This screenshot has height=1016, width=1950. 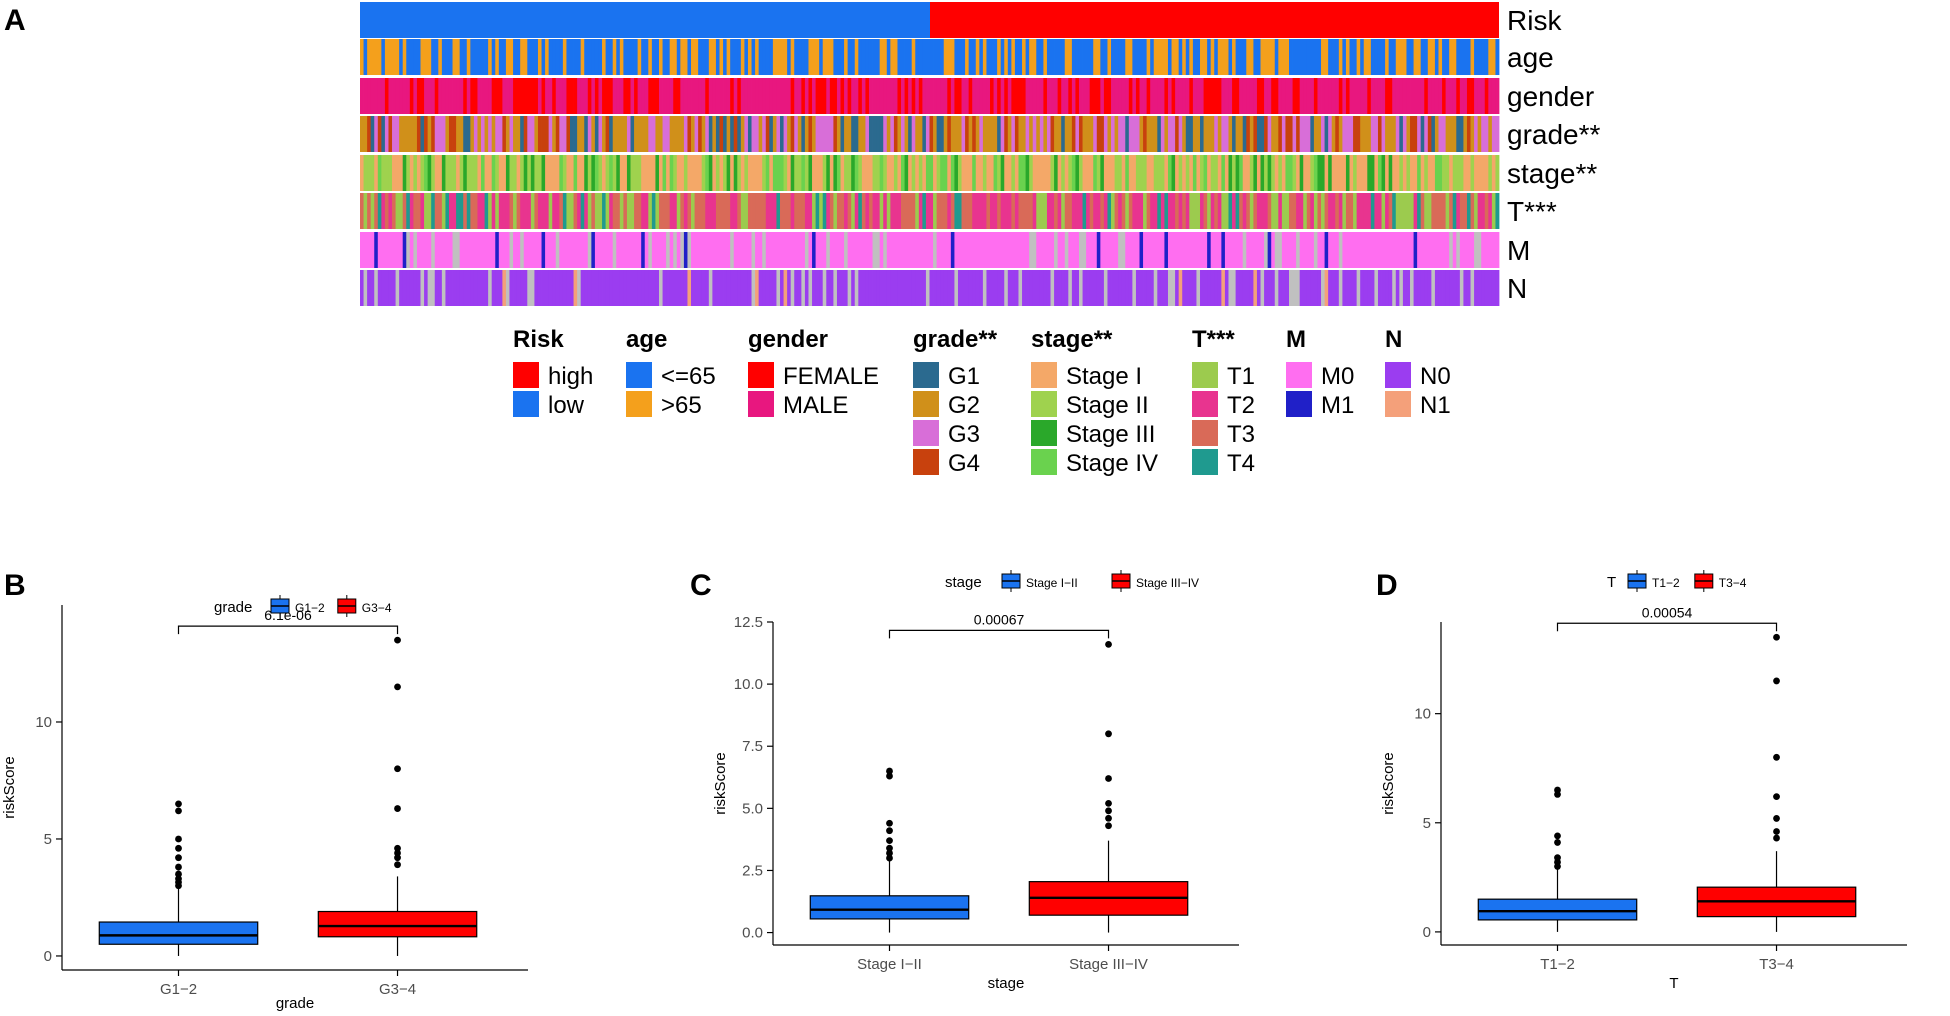 I want to click on legend-title: stage, so click(x=963, y=582).